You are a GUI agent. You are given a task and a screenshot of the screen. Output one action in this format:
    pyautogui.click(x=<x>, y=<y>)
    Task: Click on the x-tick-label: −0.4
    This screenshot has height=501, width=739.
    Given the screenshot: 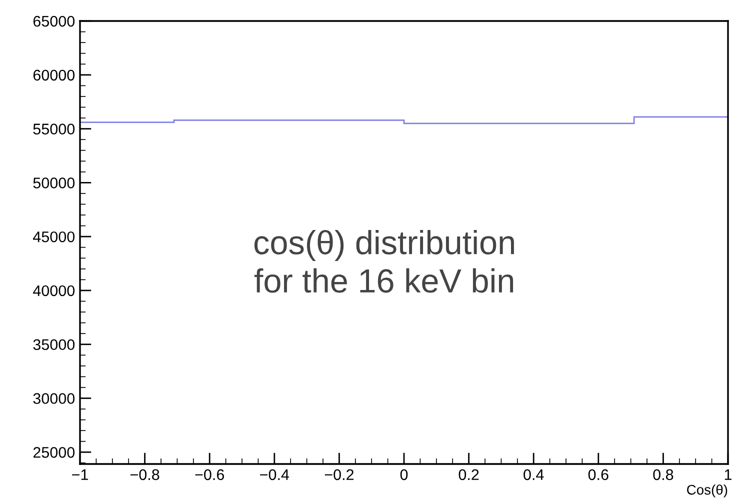 What is the action you would take?
    pyautogui.click(x=275, y=474)
    